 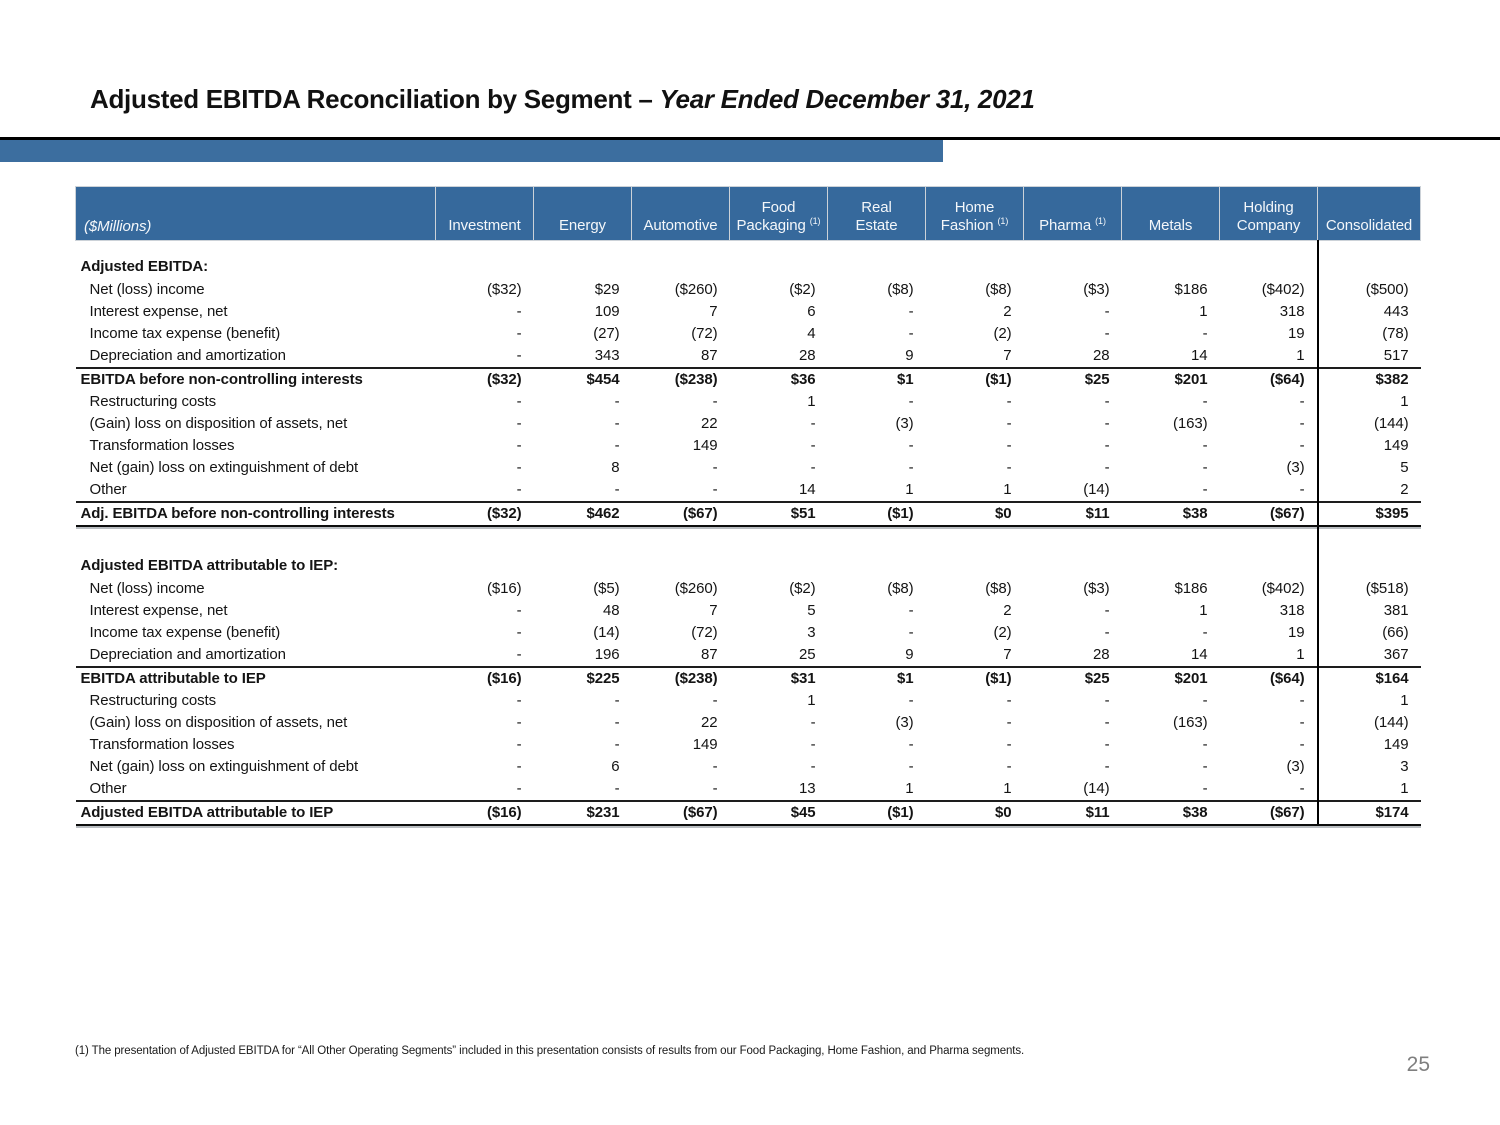 What do you see at coordinates (255, 378) in the screenshot?
I see `row-label: EBITDA before non-controlling interests` at bounding box center [255, 378].